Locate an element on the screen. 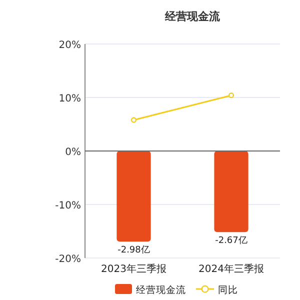 This screenshot has width=300, height=300. legend-label: 经营现金流 is located at coordinates (161, 290).